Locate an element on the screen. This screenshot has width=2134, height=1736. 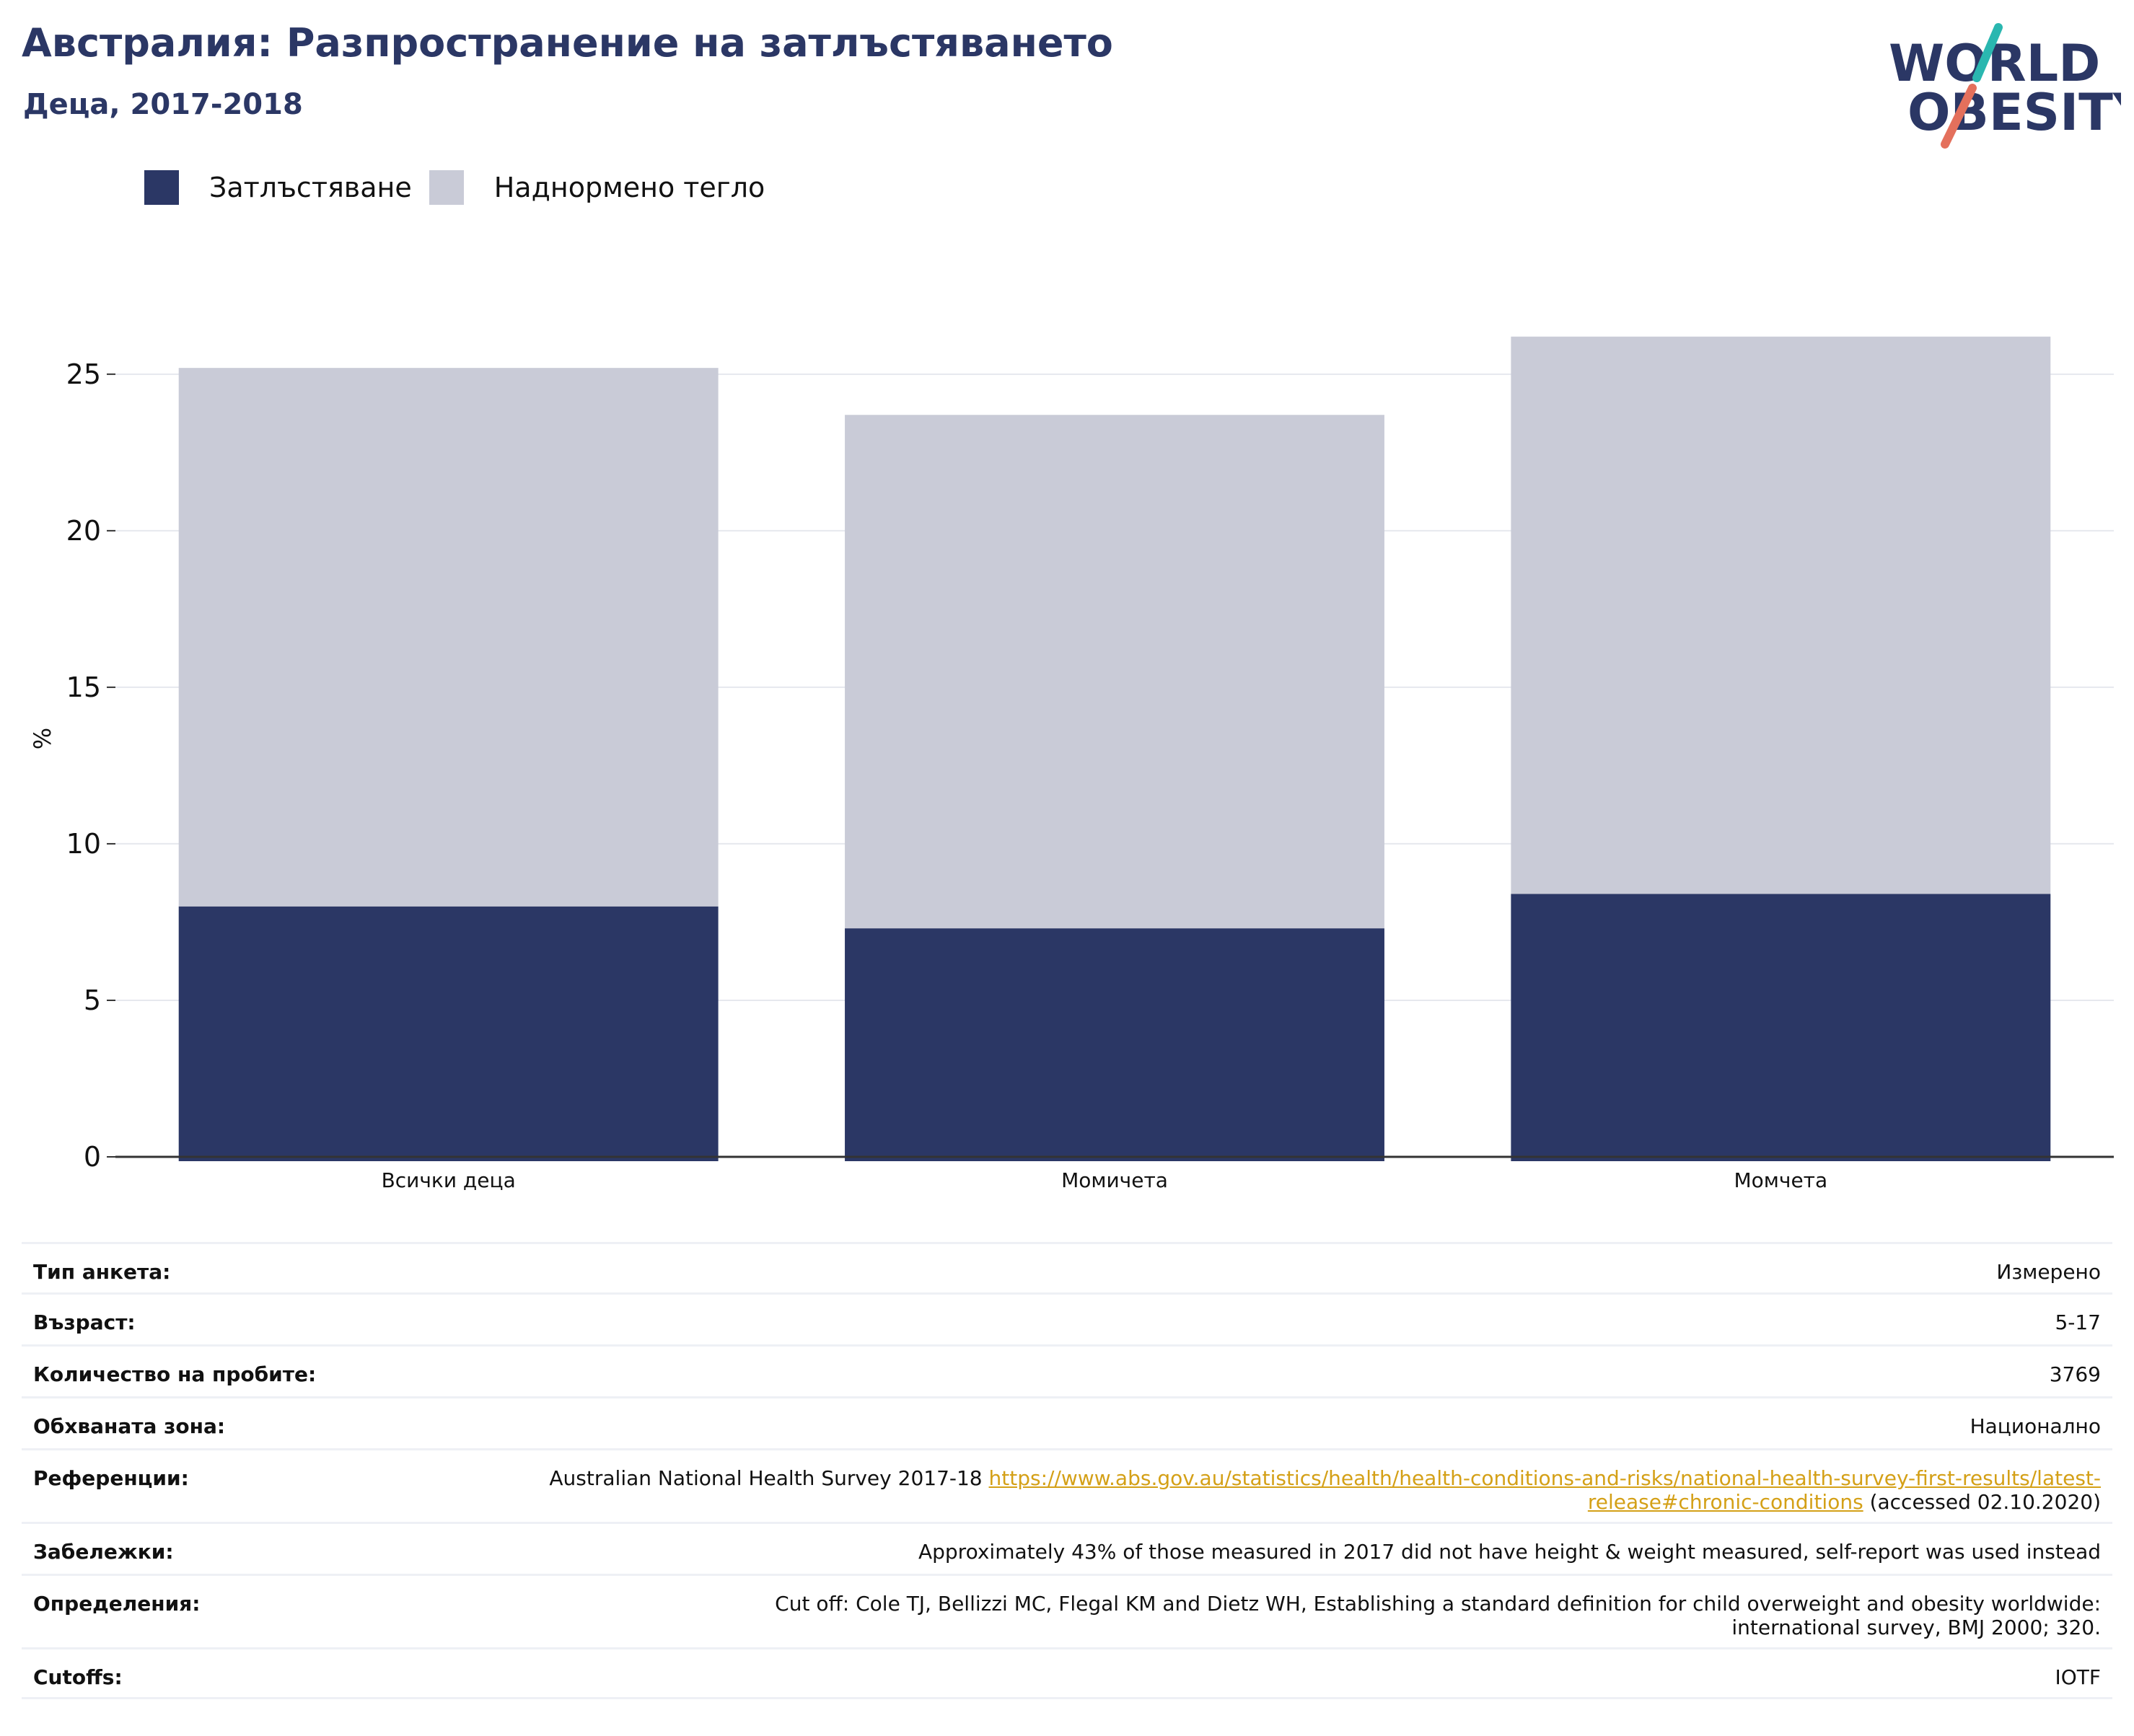
info-value: 5-17 is located at coordinates (2078, 1322).